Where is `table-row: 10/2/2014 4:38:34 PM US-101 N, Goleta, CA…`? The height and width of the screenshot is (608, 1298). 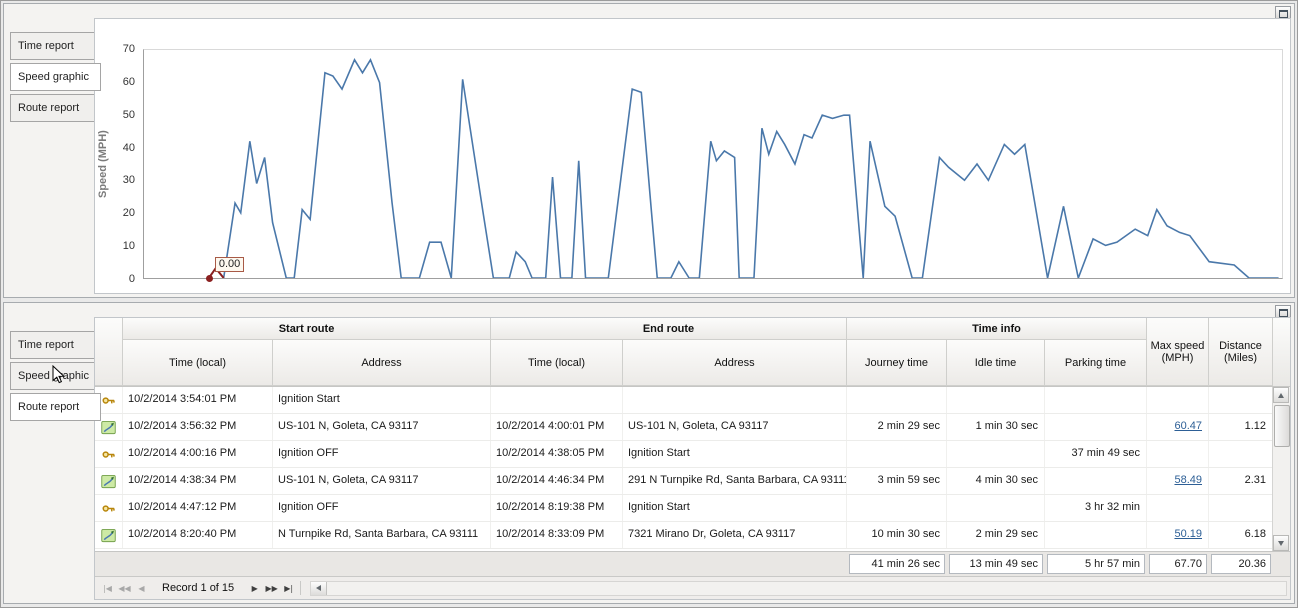 table-row: 10/2/2014 4:38:34 PM US-101 N, Goleta, CA… is located at coordinates (683, 481).